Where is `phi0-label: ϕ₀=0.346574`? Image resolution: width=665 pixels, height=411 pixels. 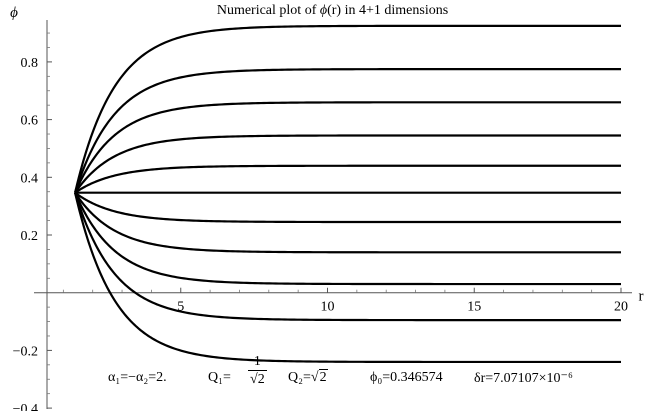 phi0-label: ϕ₀=0.346574 is located at coordinates (406, 377).